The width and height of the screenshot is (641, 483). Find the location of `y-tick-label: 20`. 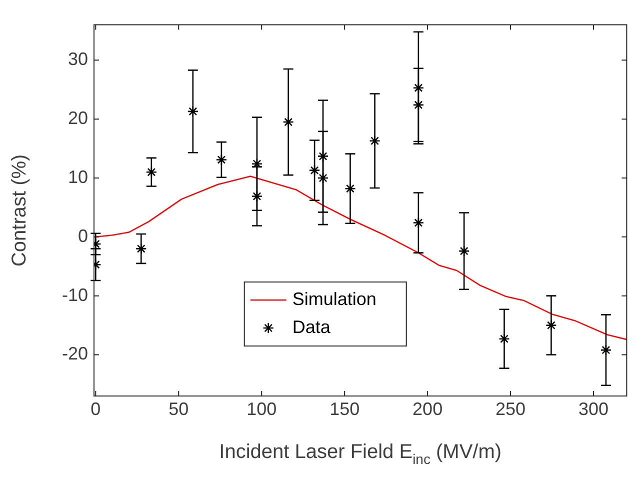

y-tick-label: 20 is located at coordinates (78, 118).